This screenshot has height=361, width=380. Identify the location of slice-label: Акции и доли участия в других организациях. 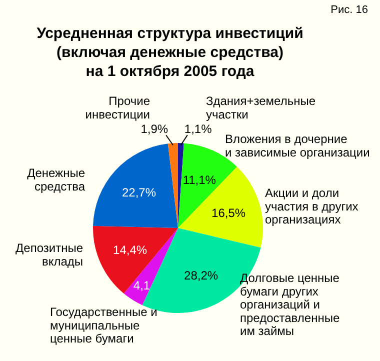
(311, 206).